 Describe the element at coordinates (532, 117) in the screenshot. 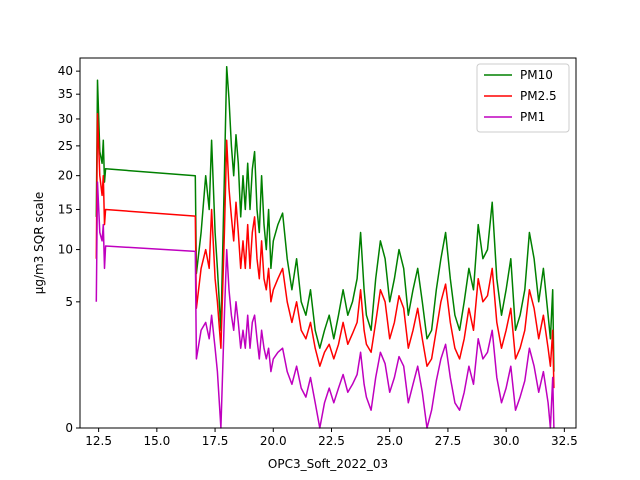

I see `legend-label: PM1` at that location.